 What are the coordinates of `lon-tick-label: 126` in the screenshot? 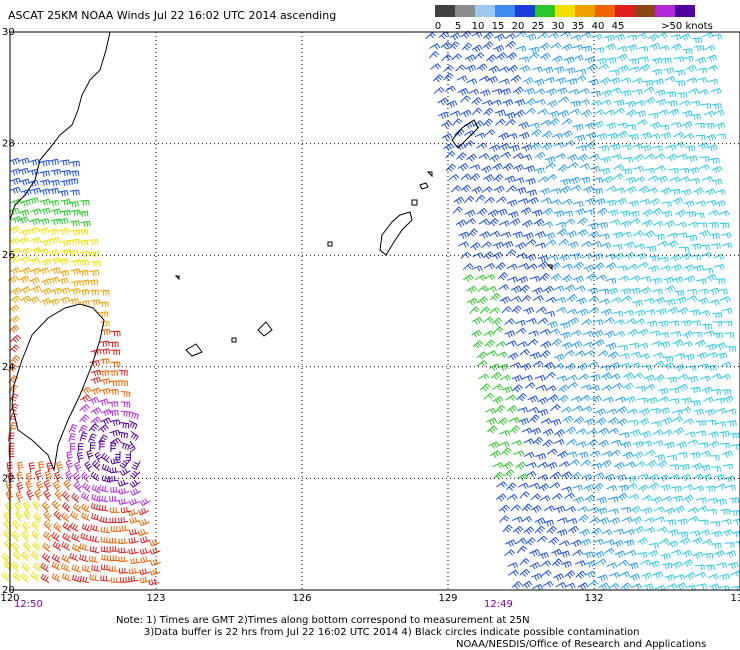 It's located at (301, 598).